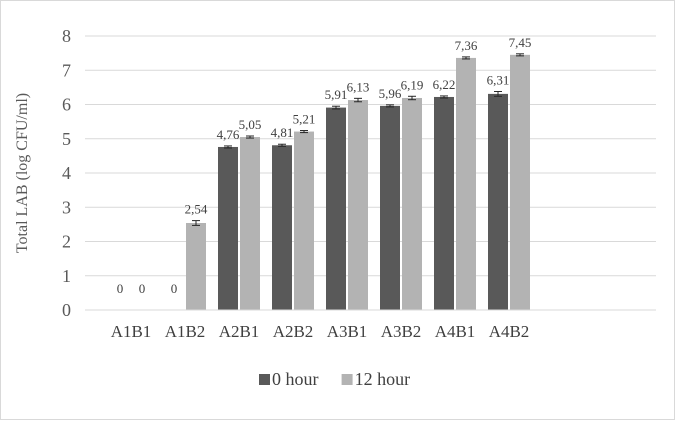 The image size is (675, 421). I want to click on data-label: 2,54, so click(196, 209).